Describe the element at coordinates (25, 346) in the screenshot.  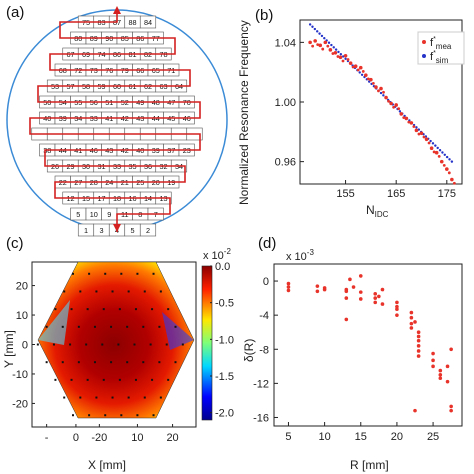
I see `y-tick-label: 0` at that location.